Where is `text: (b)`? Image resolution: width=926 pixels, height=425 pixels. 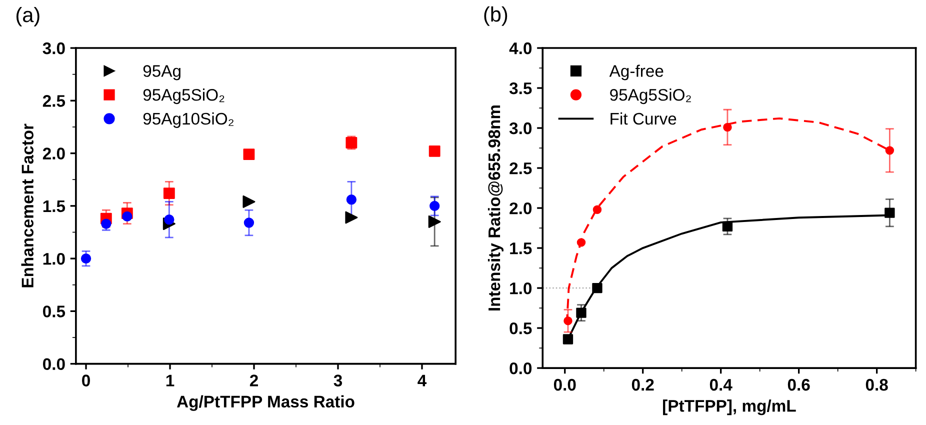
text: (b) is located at coordinates (496, 16).